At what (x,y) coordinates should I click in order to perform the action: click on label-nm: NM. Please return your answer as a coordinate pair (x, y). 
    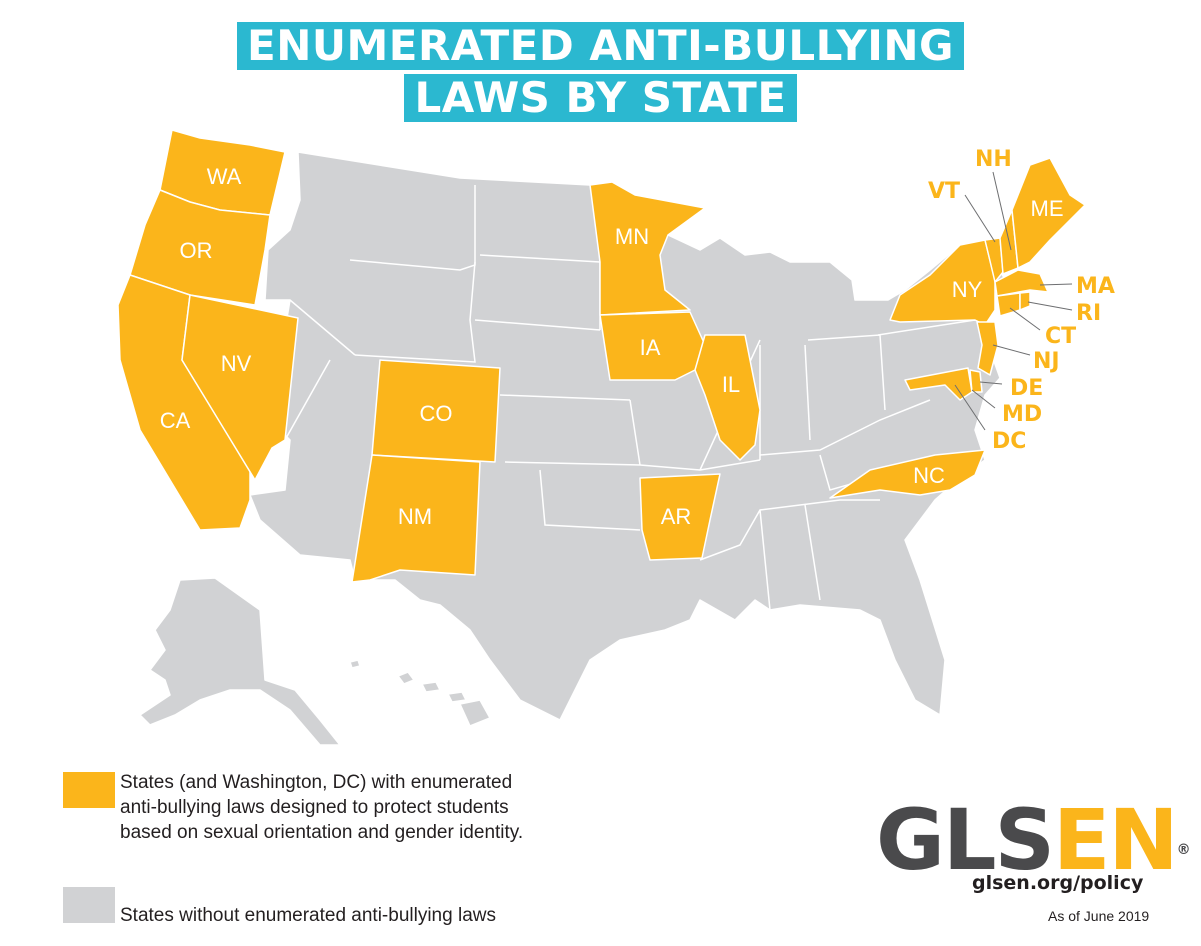
    Looking at the image, I should click on (415, 516).